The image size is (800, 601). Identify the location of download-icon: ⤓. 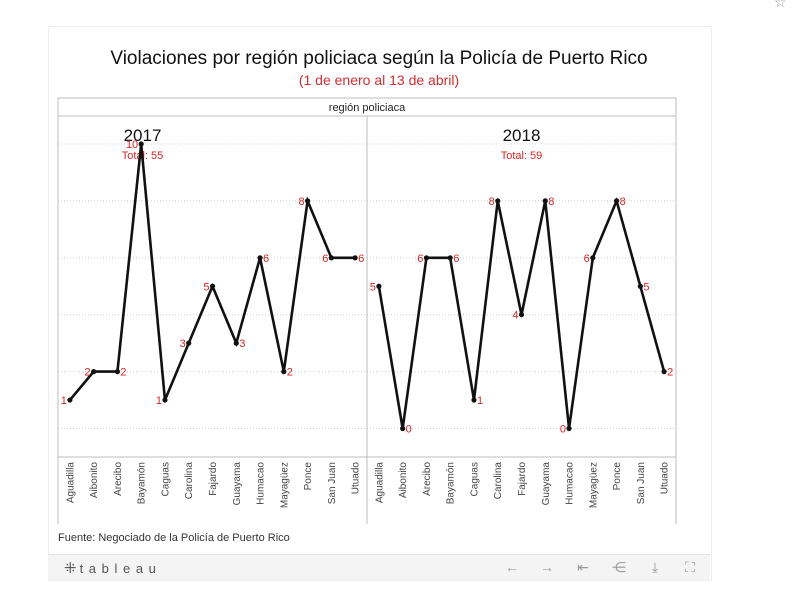
(655, 567).